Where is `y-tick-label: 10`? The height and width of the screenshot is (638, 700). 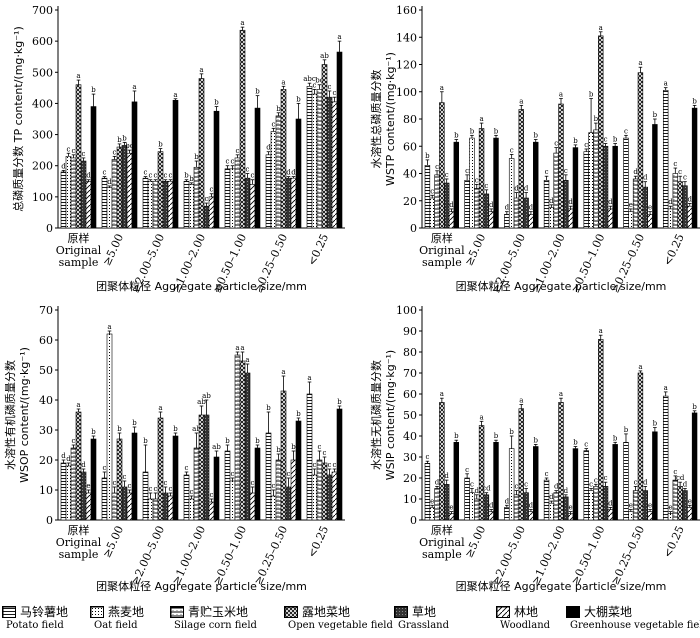 y-tick-label: 10 is located at coordinates (410, 499).